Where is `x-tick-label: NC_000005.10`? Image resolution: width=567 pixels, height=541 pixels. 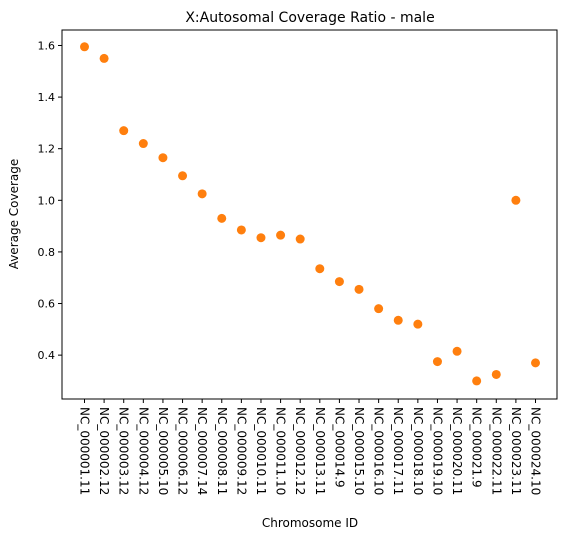 x-tick-label: NC_000005.10 is located at coordinates (163, 451).